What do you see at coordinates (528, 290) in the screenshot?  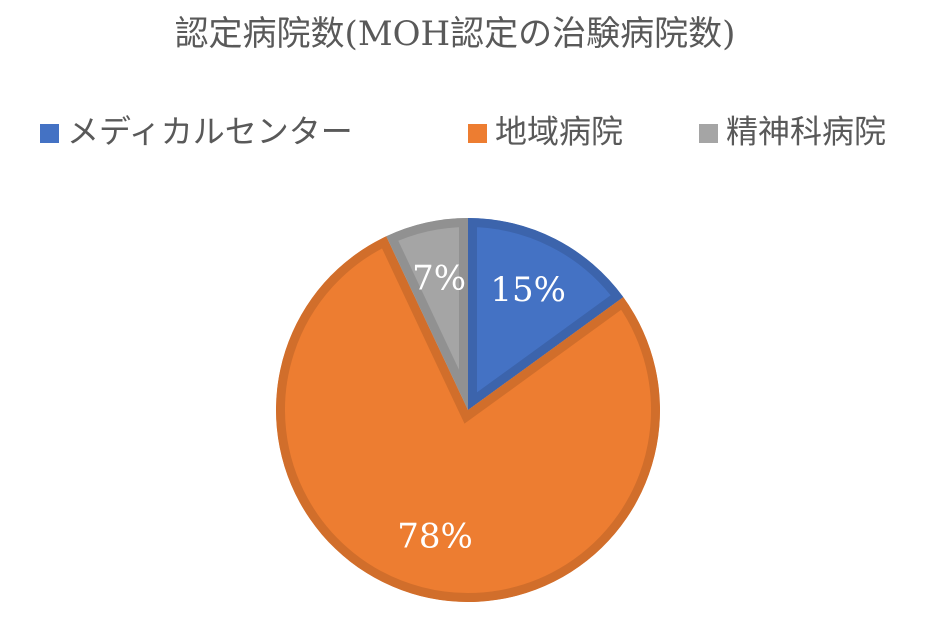 I see `data-label: 15%` at bounding box center [528, 290].